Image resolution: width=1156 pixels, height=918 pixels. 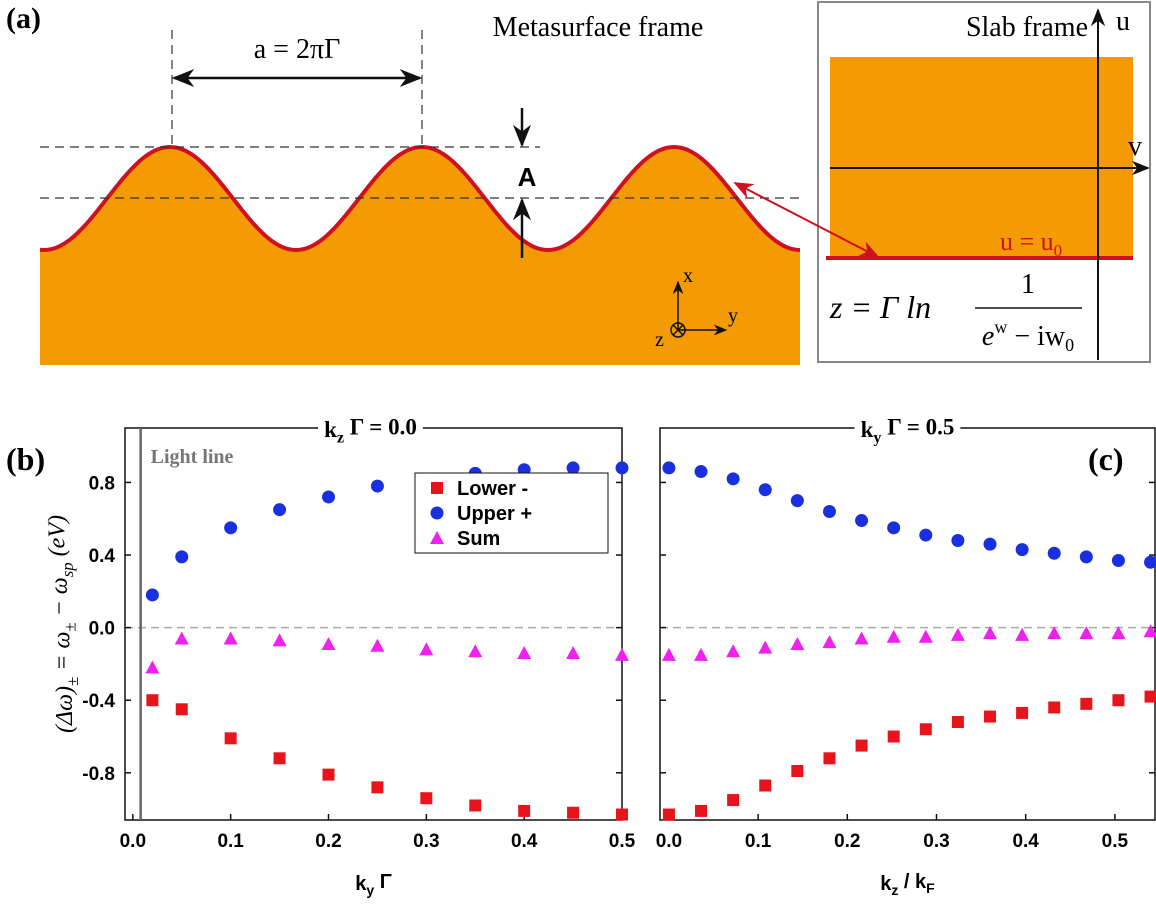 What do you see at coordinates (806, 220) in the screenshot?
I see `map-arrow` at bounding box center [806, 220].